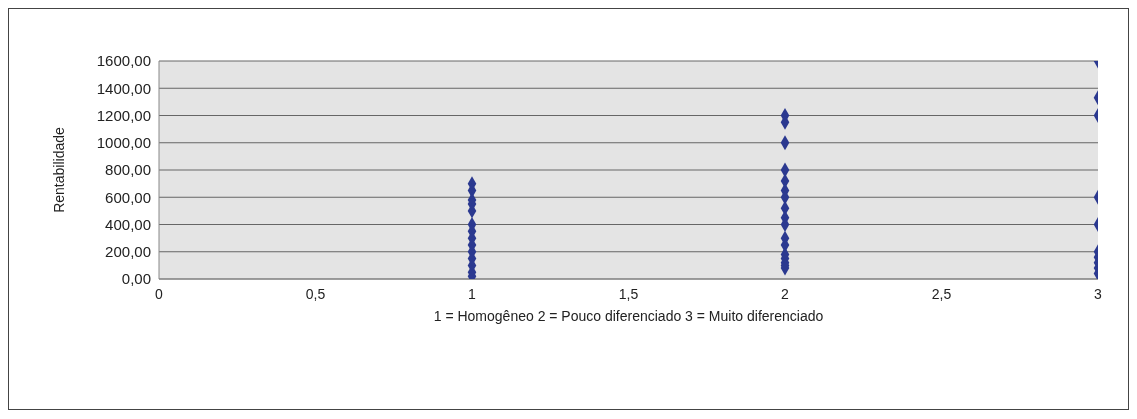 The width and height of the screenshot is (1137, 419). What do you see at coordinates (136, 279) in the screenshot?
I see `y-tick-label: 0,00` at bounding box center [136, 279].